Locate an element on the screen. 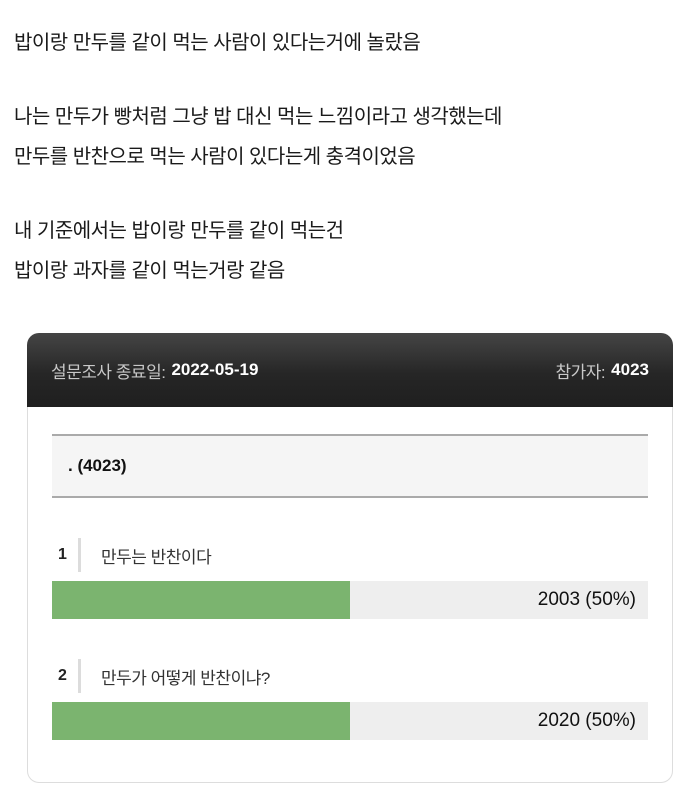  poll-option-1-bar-fill is located at coordinates (201, 600).